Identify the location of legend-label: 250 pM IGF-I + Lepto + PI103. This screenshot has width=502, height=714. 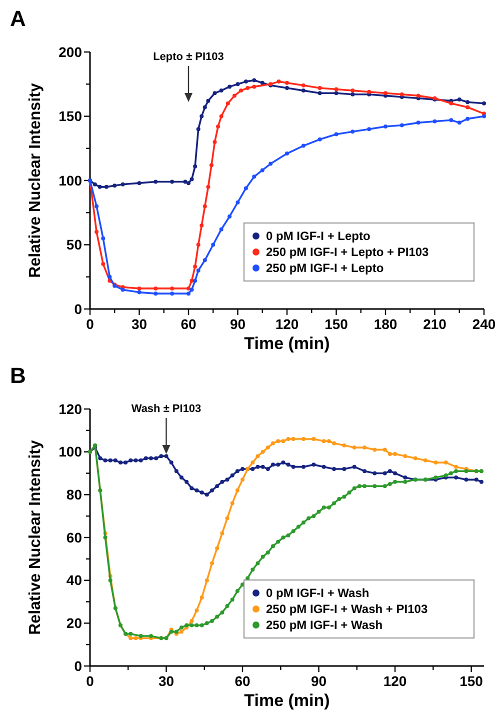
(348, 252).